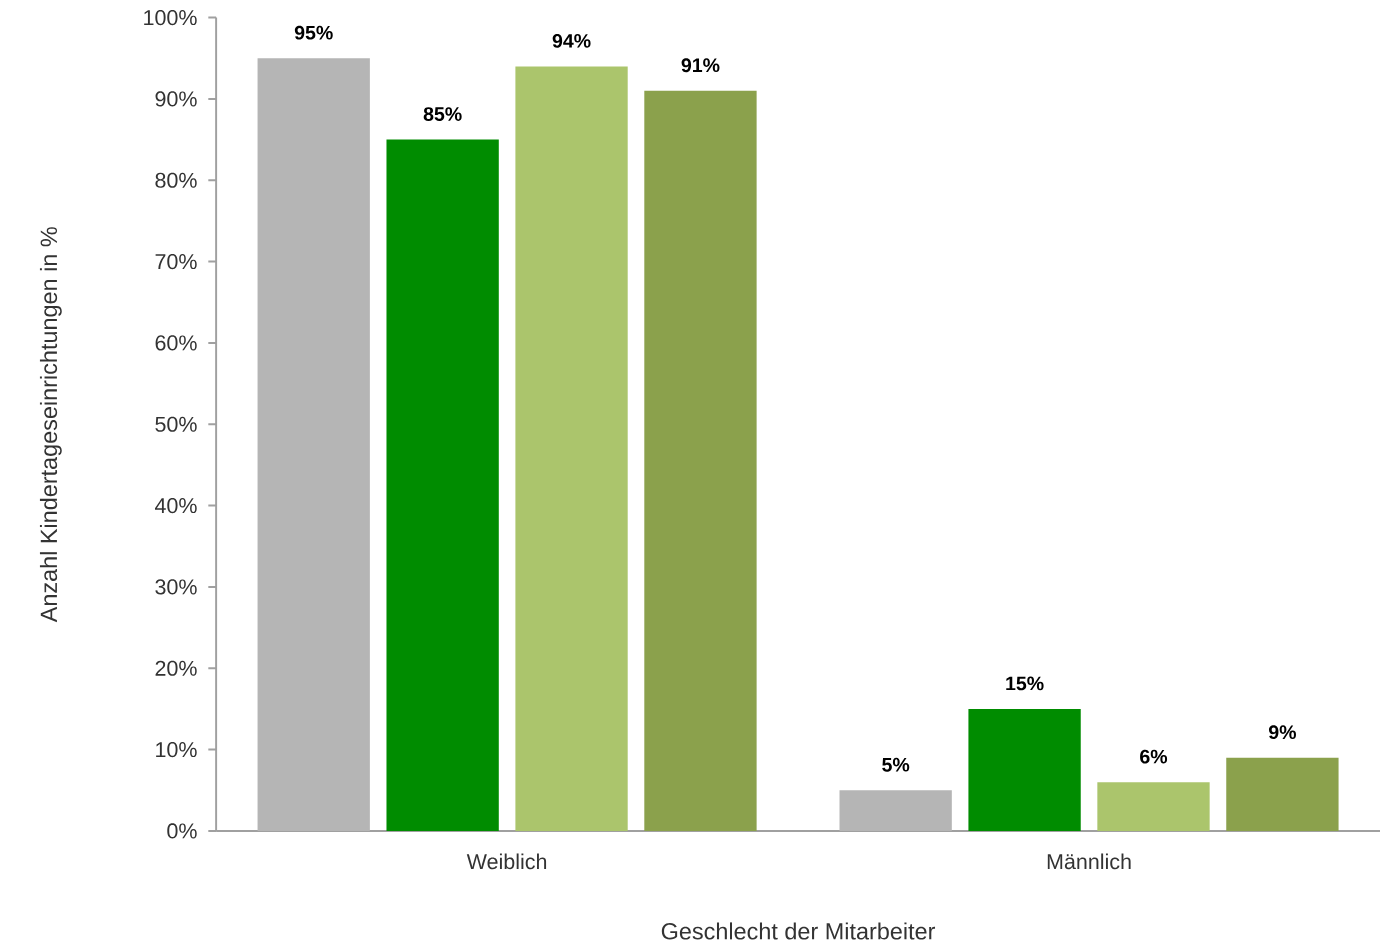 This screenshot has width=1380, height=943. I want to click on y-tick-label: 40%, so click(176, 505).